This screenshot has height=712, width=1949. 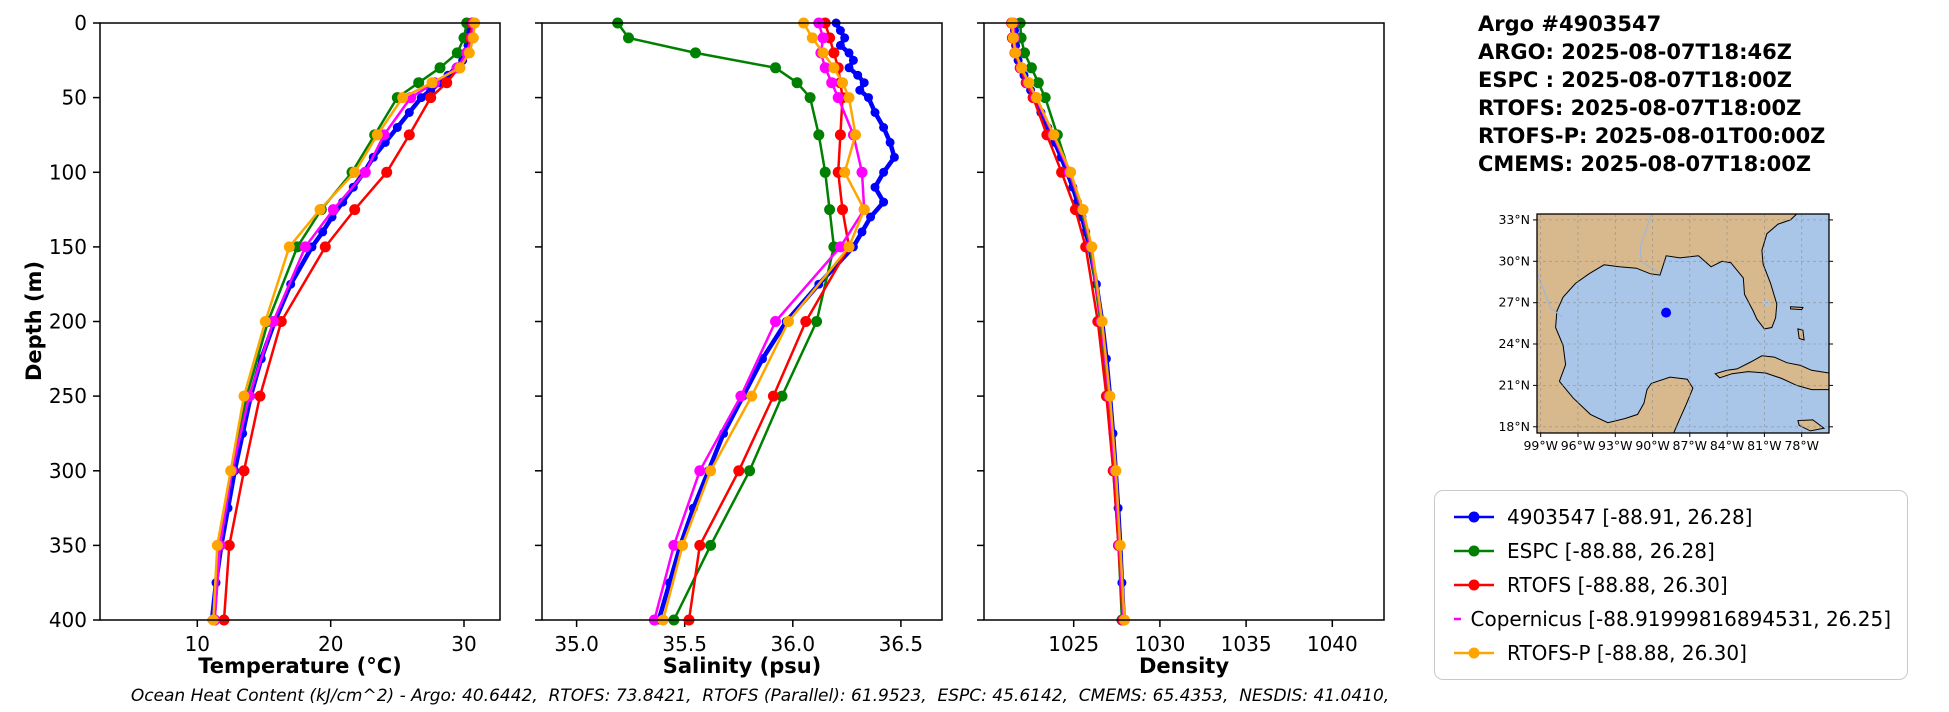 I want to click on legend-item: RTOFS [-88.88, 26.30], so click(x=1671, y=585).